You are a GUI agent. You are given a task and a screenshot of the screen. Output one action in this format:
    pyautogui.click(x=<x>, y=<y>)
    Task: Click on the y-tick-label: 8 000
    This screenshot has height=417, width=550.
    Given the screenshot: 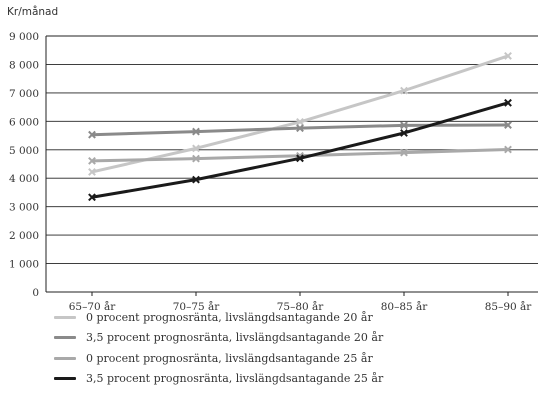 What is the action you would take?
    pyautogui.click(x=24, y=65)
    